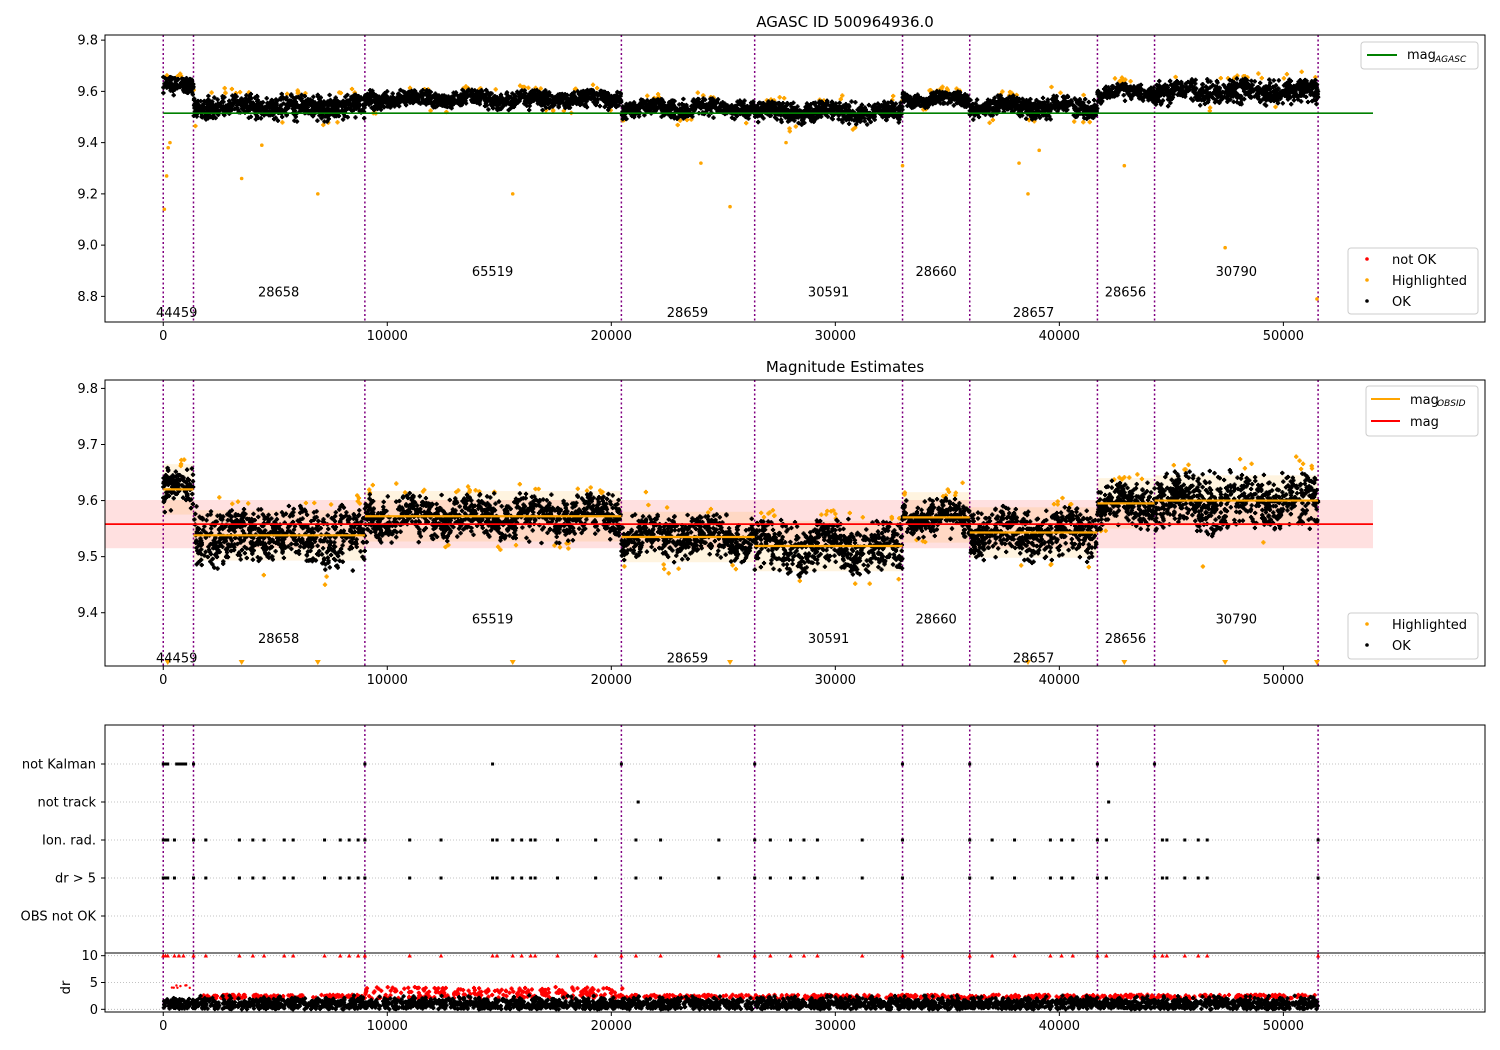 This screenshot has height=1050, width=1500. I want to click on y-tick-label: 9.2, so click(87, 194).